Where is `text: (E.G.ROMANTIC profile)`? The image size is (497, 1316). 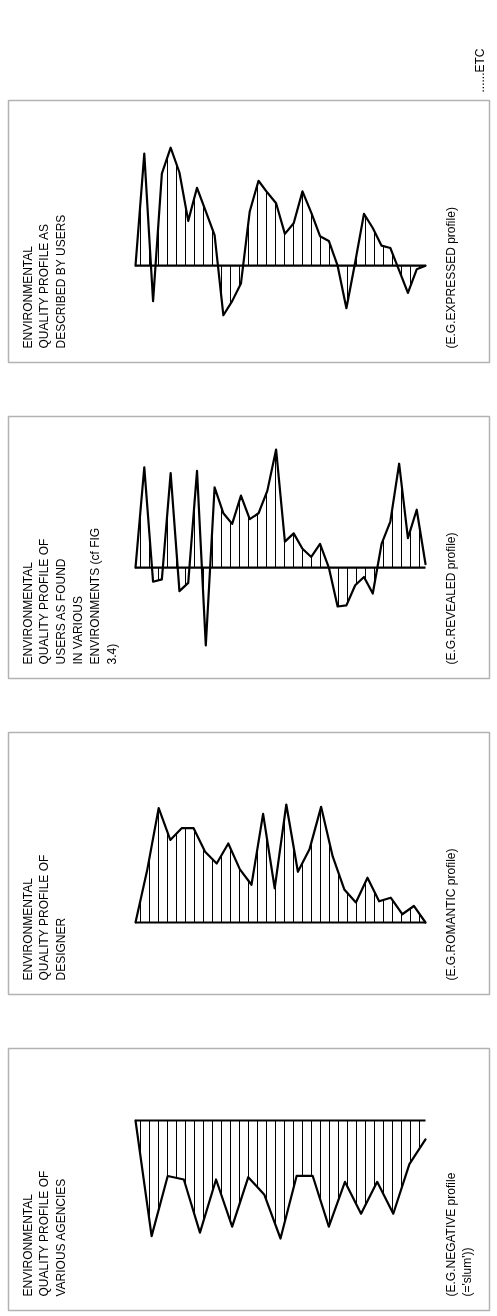
text: (E.G.ROMANTIC profile) is located at coordinates (450, 914).